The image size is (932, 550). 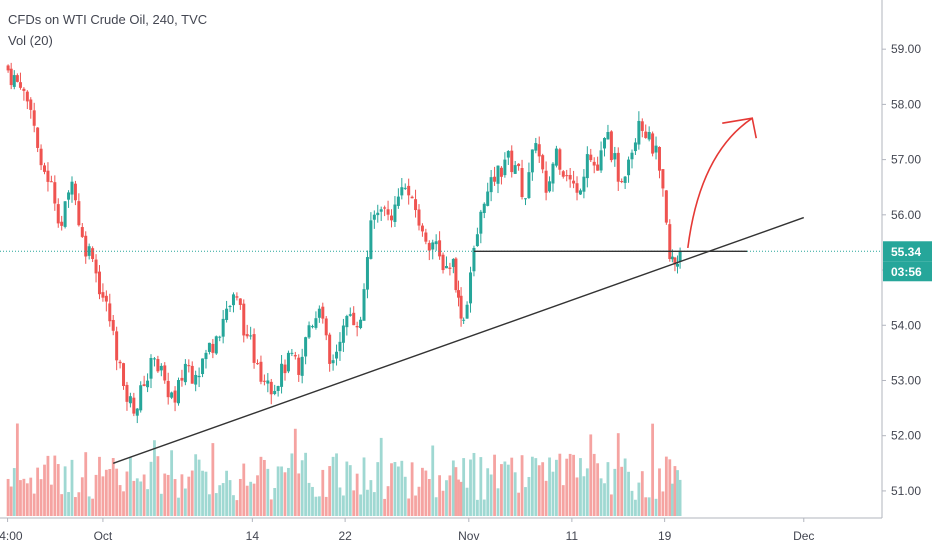 I want to click on price-tick-label: 57.00, so click(x=906, y=160).